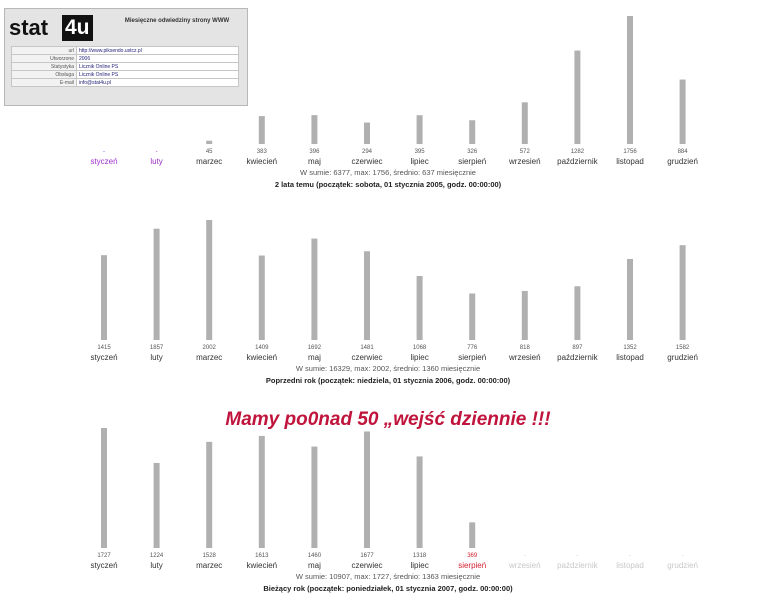 The width and height of the screenshot is (776, 610). I want to click on info-row: Obsługa Licznik Online PS, so click(125, 74).